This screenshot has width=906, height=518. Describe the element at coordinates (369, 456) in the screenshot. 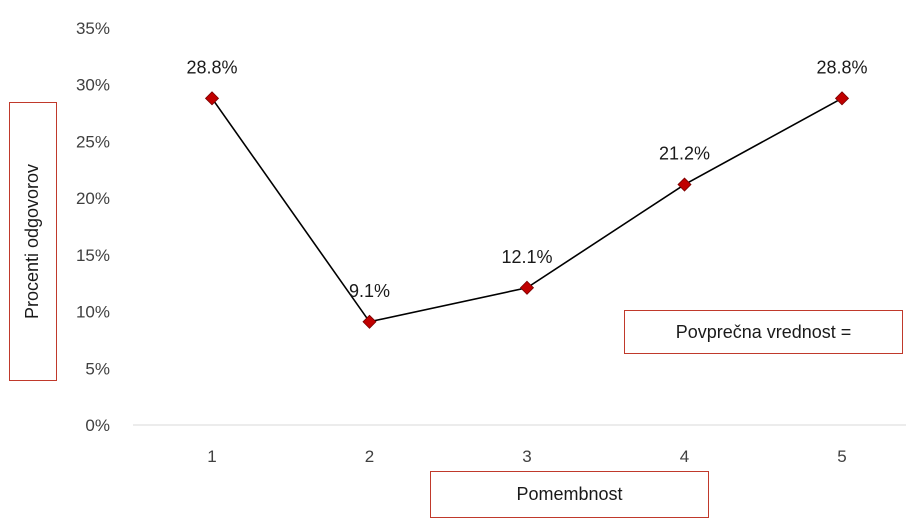

I see `x-tick-label: 2` at that location.